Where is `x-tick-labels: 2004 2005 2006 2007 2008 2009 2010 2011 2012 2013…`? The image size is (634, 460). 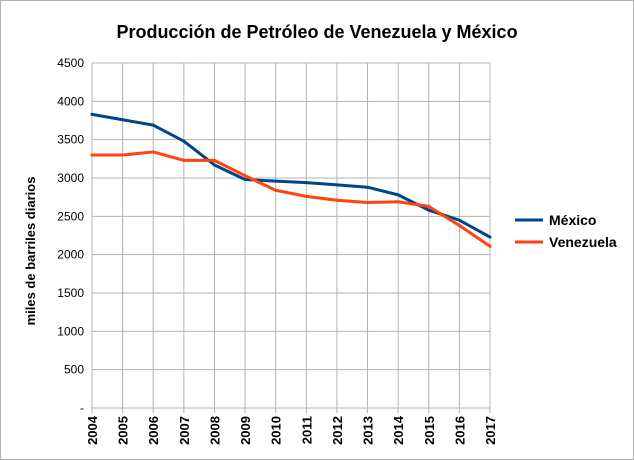 x-tick-labels: 2004 2005 2006 2007 2008 2009 2010 2011 2012 2013… is located at coordinates (291, 430).